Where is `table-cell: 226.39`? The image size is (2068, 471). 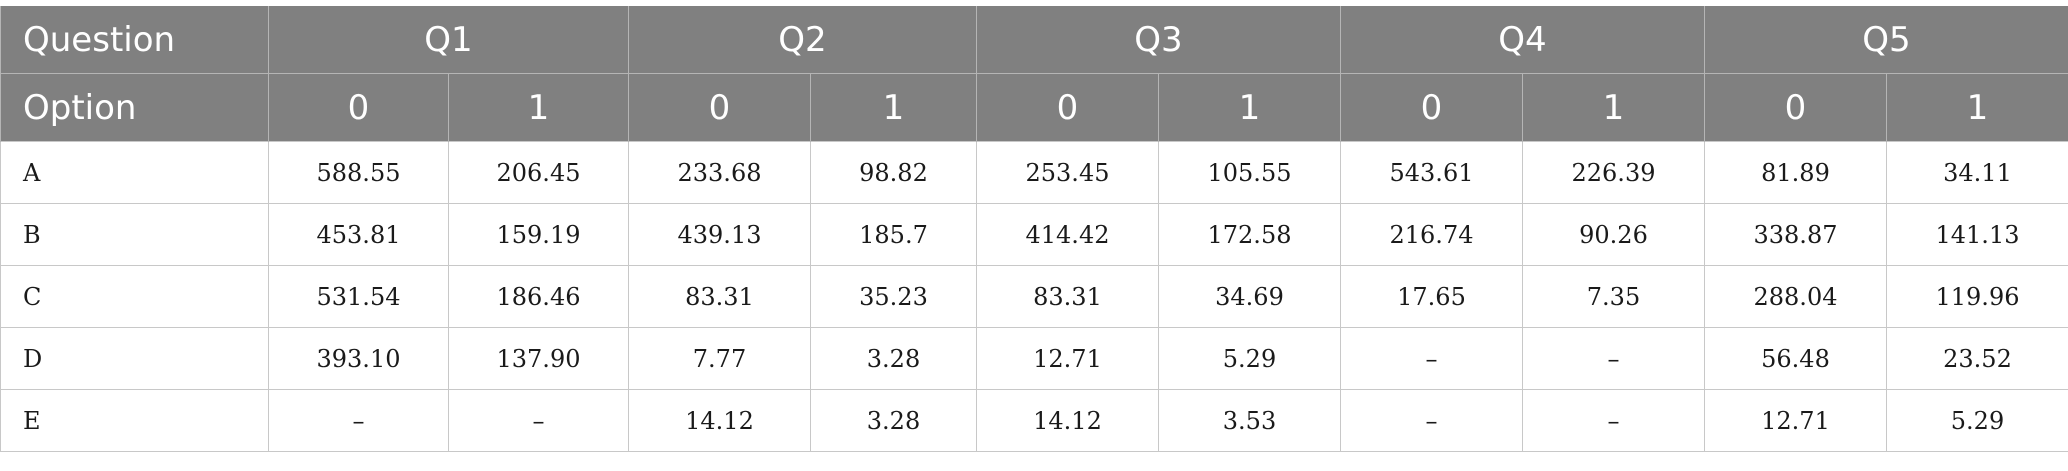 table-cell: 226.39 is located at coordinates (1613, 172).